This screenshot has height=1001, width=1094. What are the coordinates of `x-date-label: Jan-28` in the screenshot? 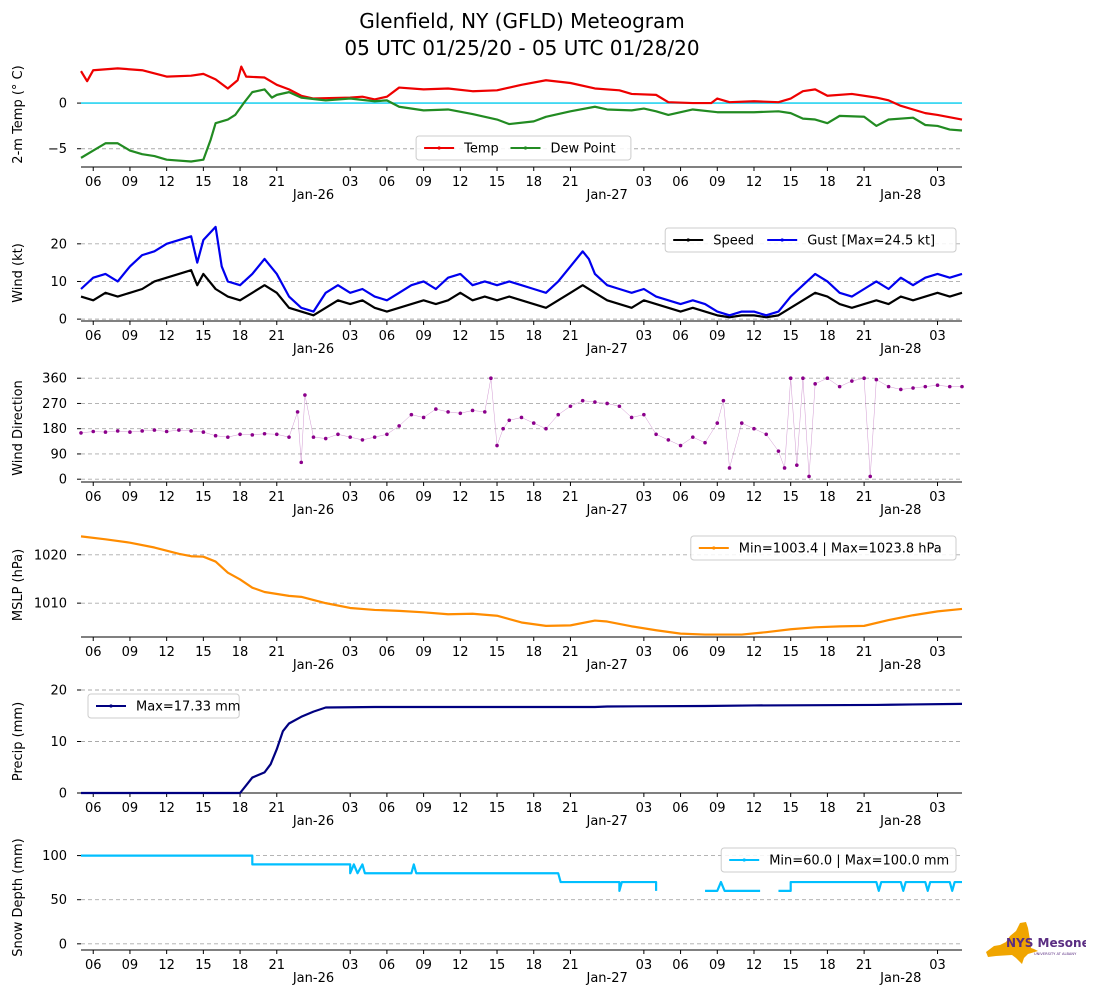 It's located at (900, 978).